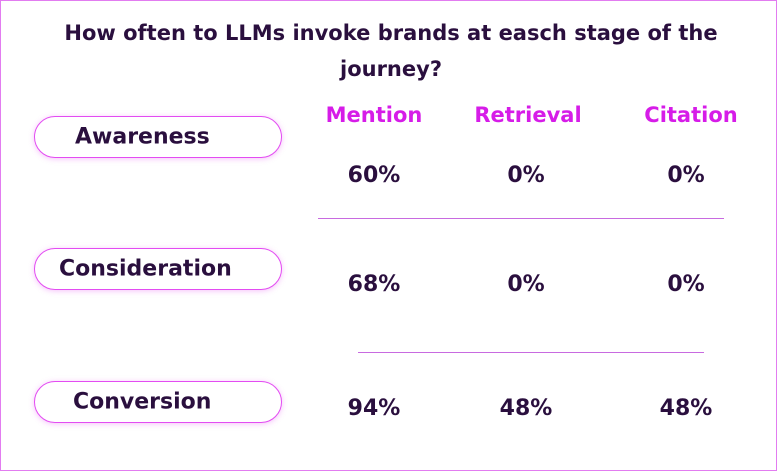 Image resolution: width=777 pixels, height=471 pixels. What do you see at coordinates (374, 175) in the screenshot?
I see `cell-awareness-mention: 60%` at bounding box center [374, 175].